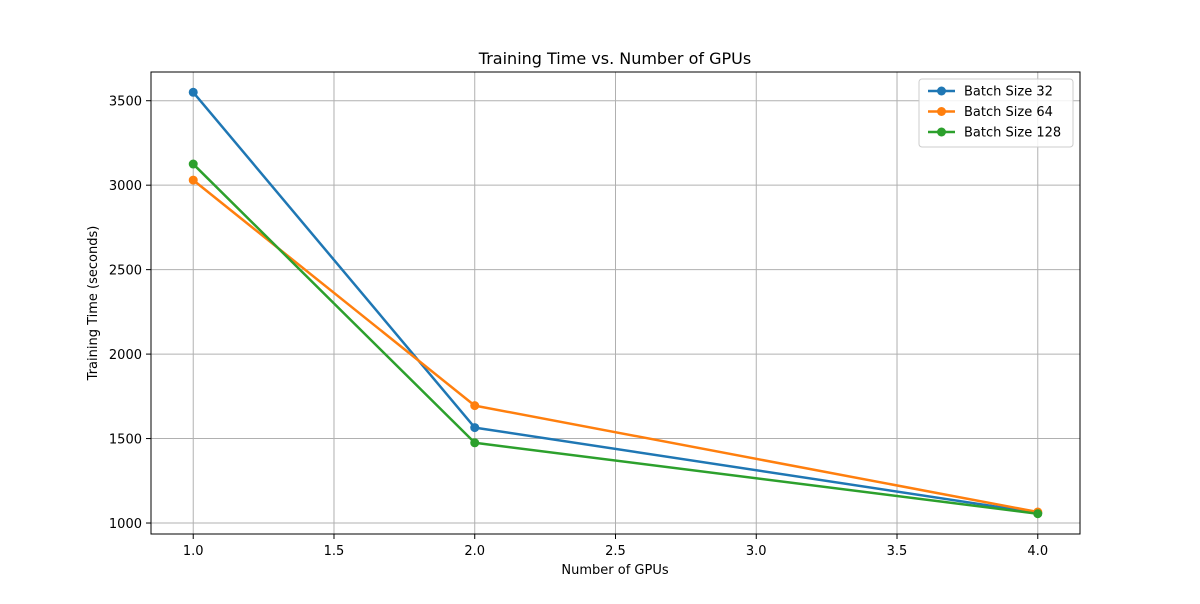 The image size is (1200, 604). Describe the element at coordinates (125, 102) in the screenshot. I see `y-tick-label: 3500` at that location.